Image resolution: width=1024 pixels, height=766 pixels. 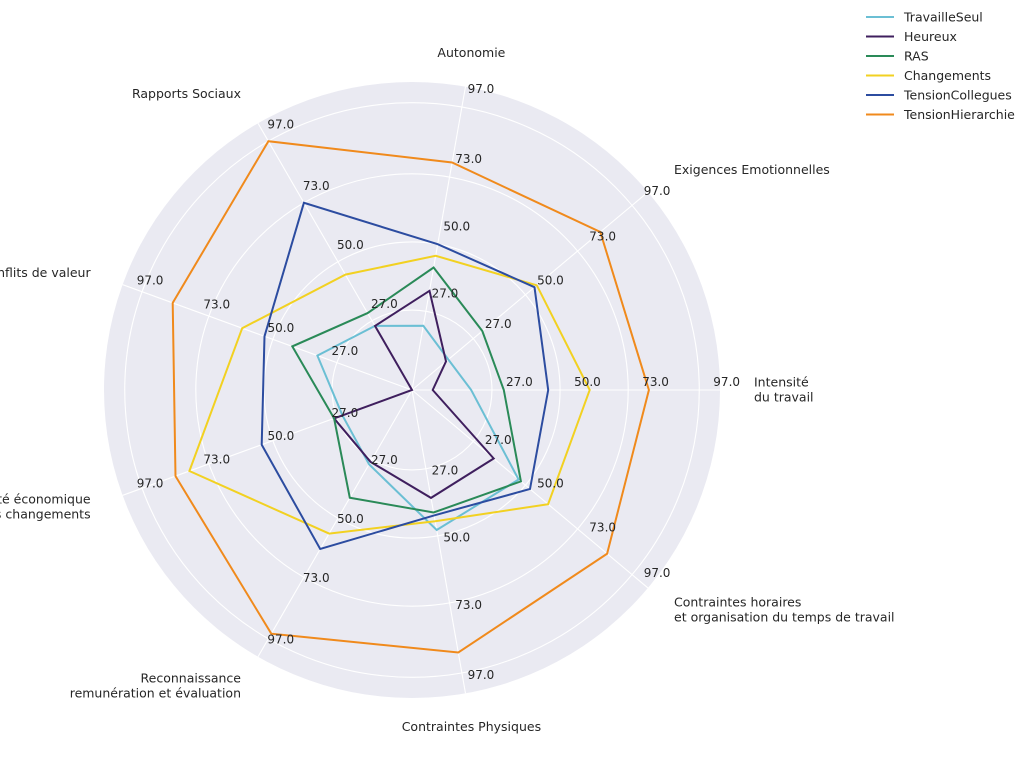 I want to click on legend-label: Changements, so click(x=947, y=75).